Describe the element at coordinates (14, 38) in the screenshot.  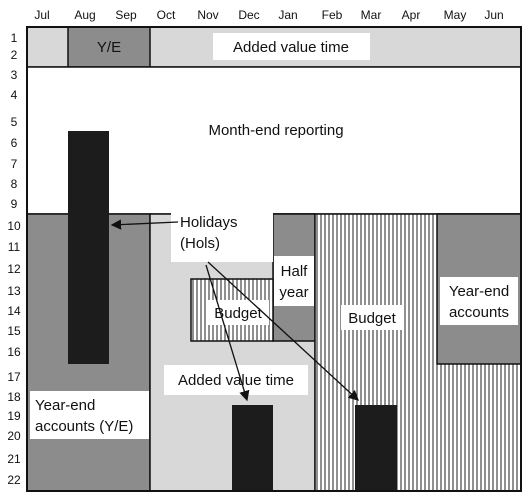
I see `row-label: 1` at that location.